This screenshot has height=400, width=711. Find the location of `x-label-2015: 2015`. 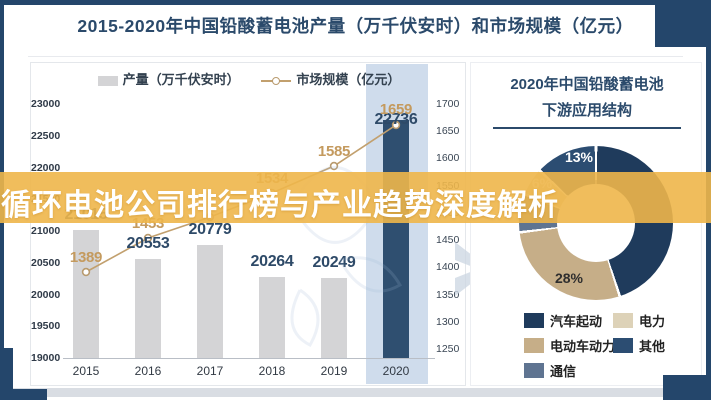

x-label-2015: 2015 is located at coordinates (86, 371).